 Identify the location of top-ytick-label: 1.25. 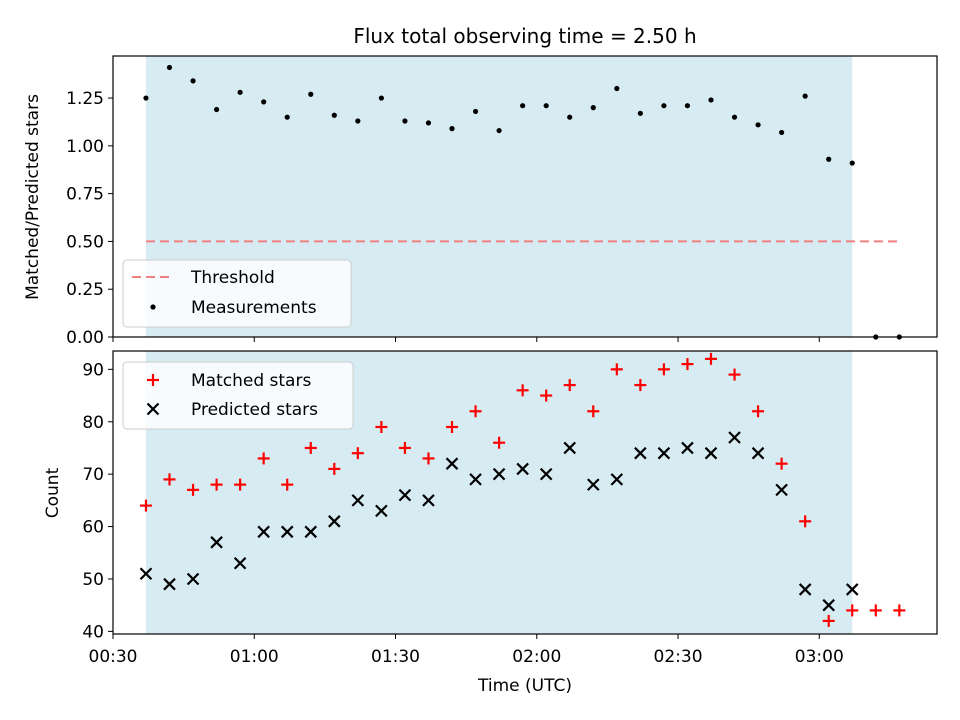
(85, 99).